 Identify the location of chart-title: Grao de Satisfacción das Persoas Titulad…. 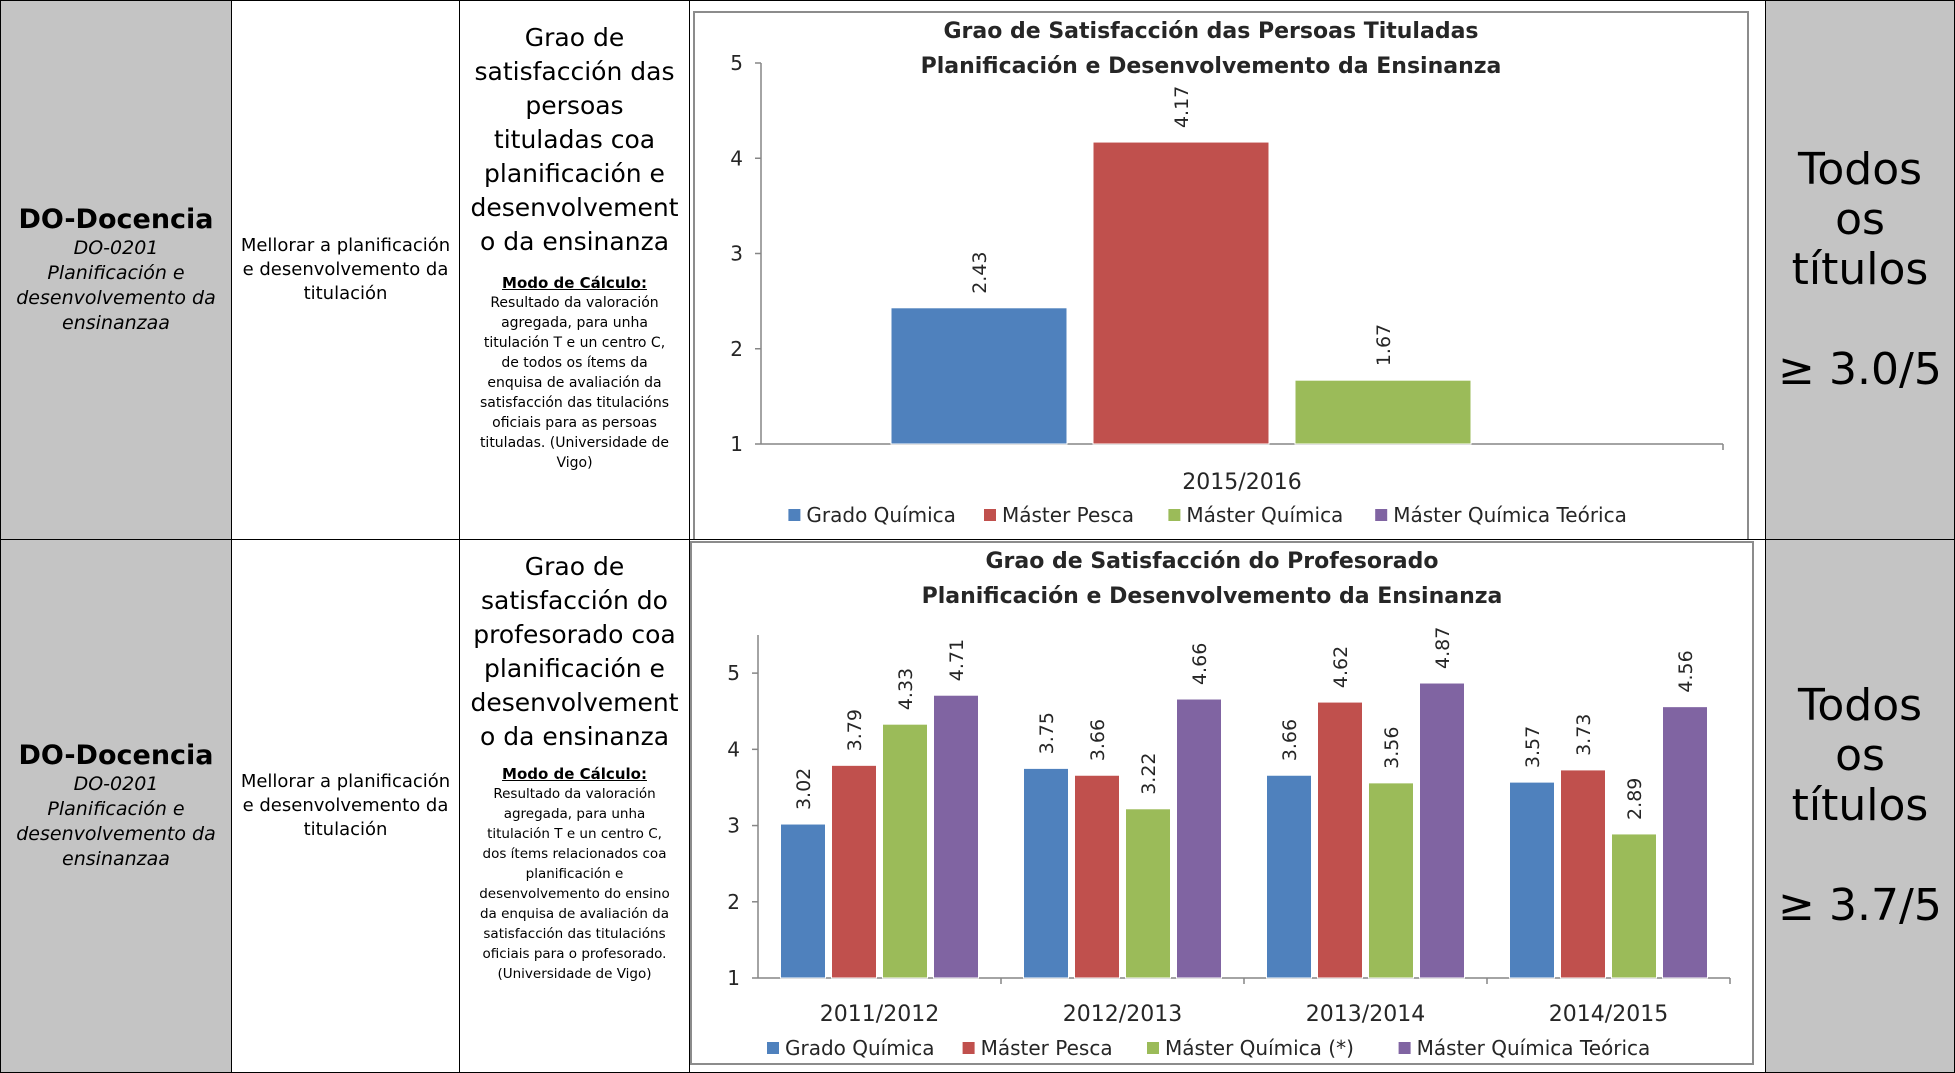
(1210, 31).